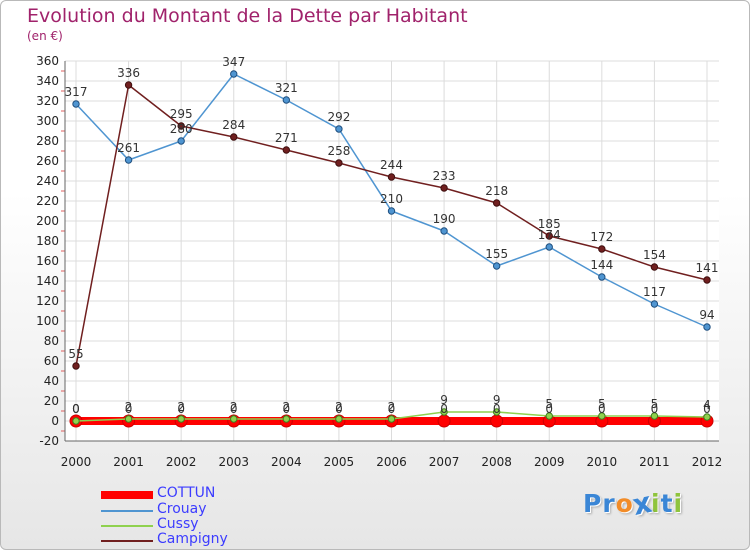 The height and width of the screenshot is (550, 750). What do you see at coordinates (549, 462) in the screenshot?
I see `x-tick-label: 2009` at bounding box center [549, 462].